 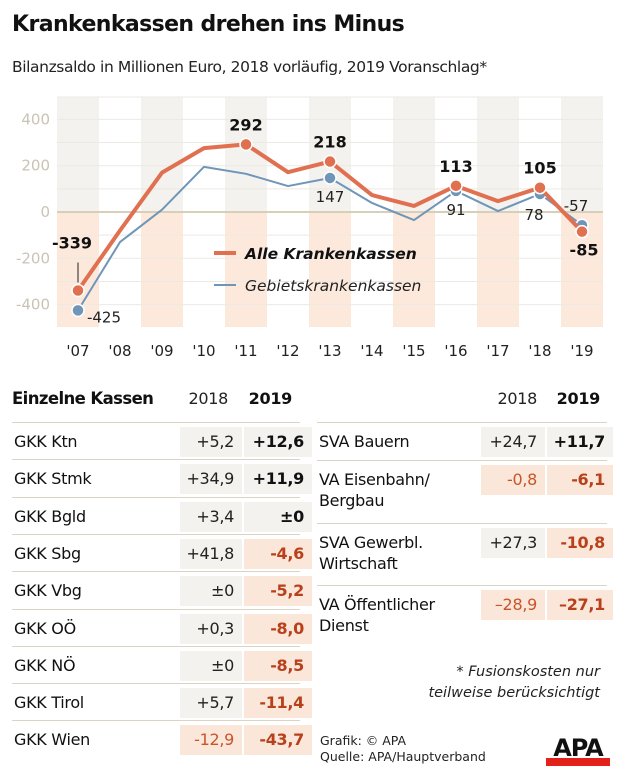 I want to click on credit-quelle: Quelle: APA/Hauptverband, so click(x=403, y=756).